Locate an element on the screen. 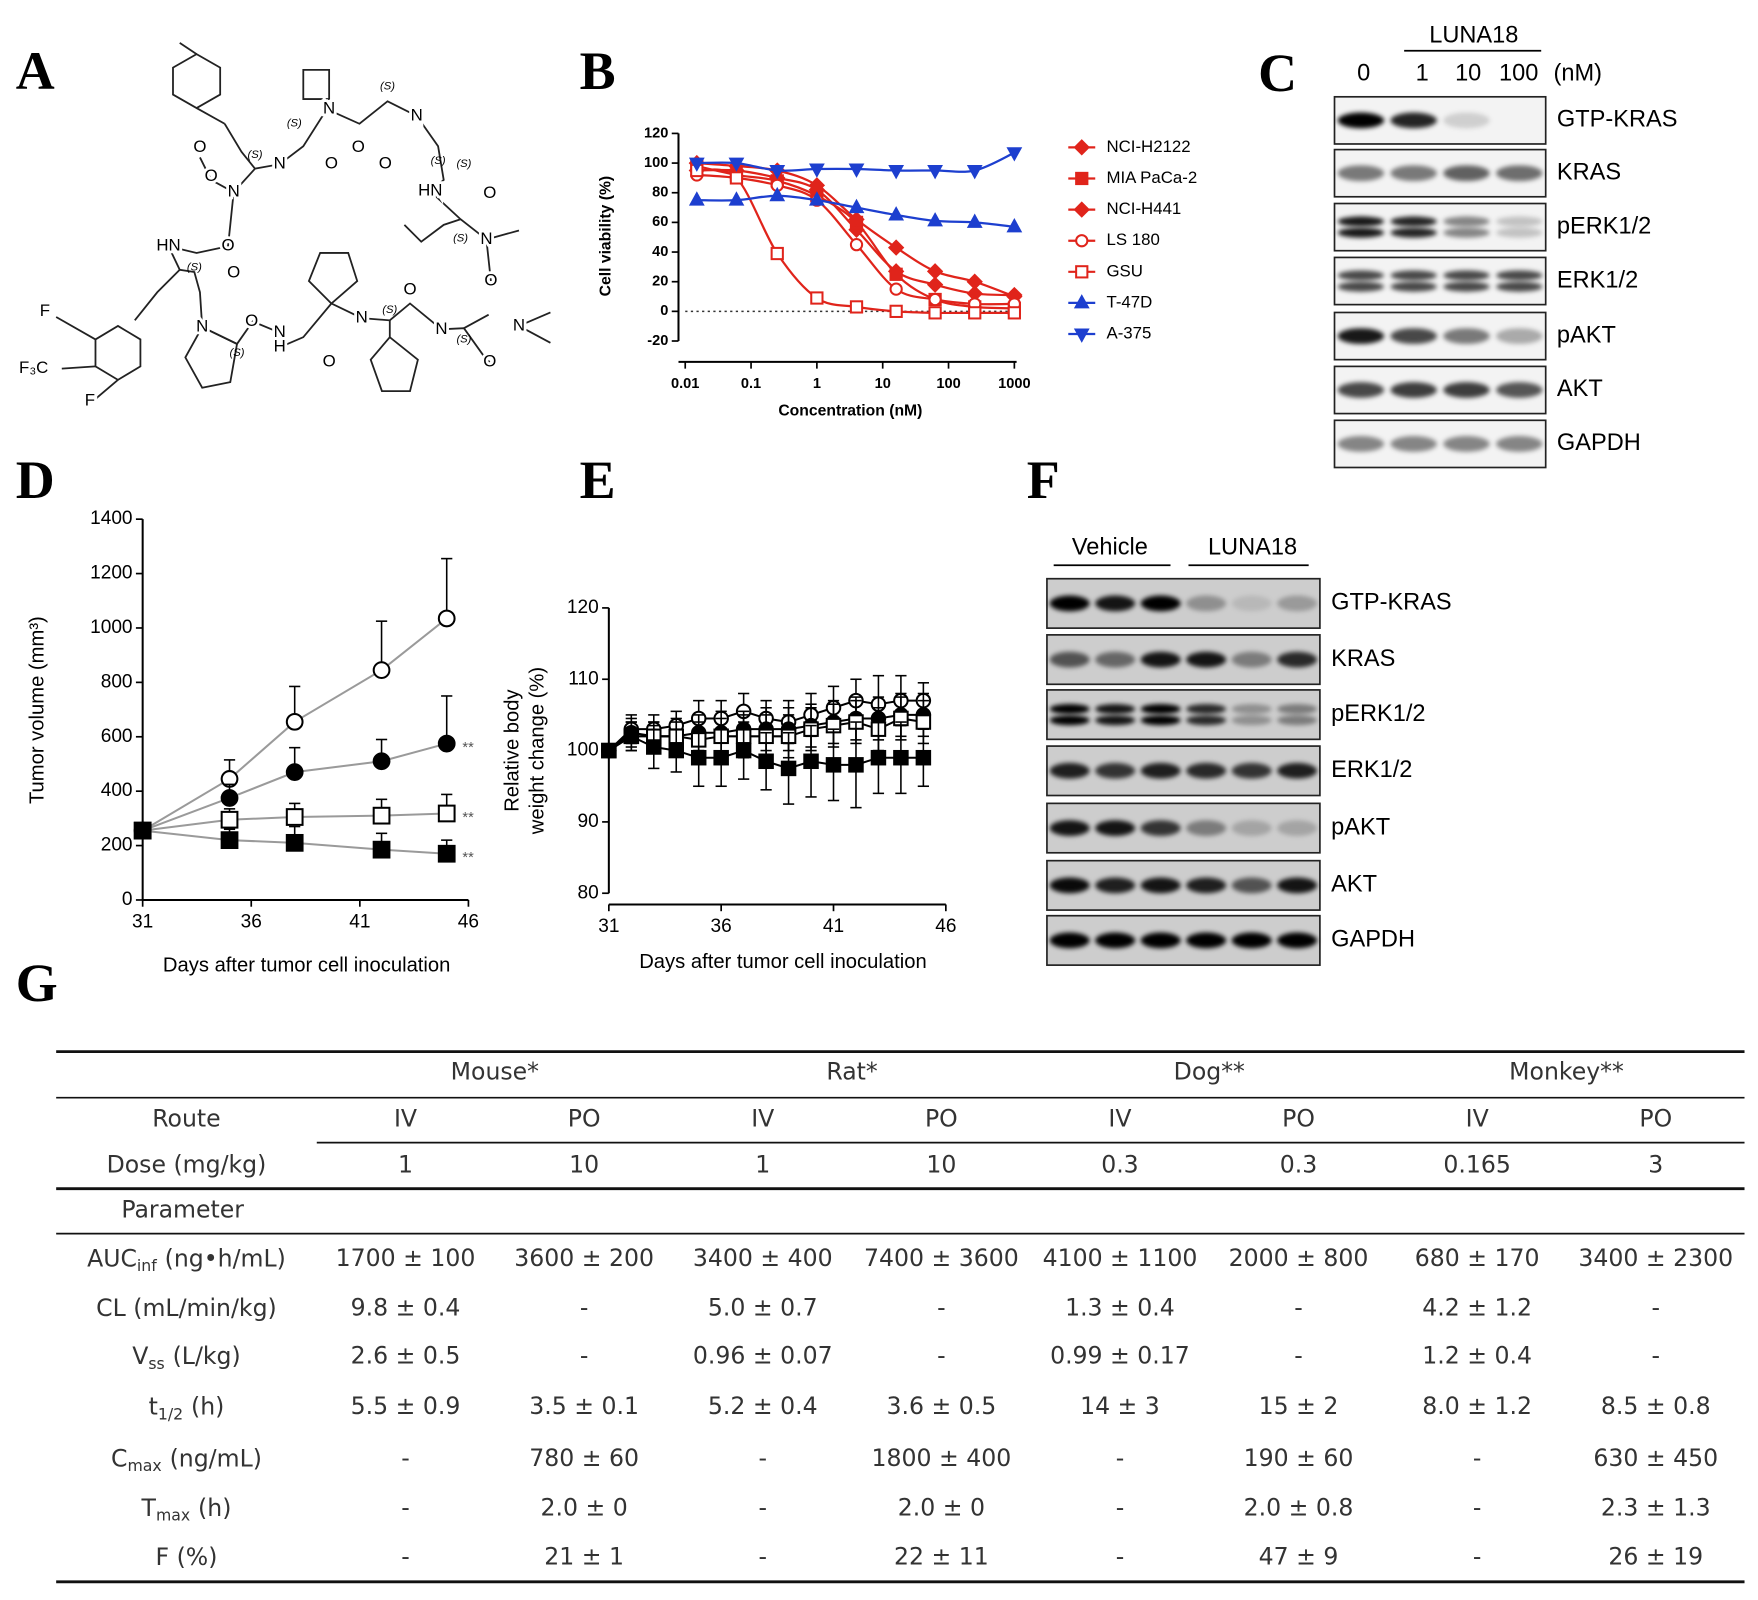  y-tick-label: 110 is located at coordinates (583, 678).